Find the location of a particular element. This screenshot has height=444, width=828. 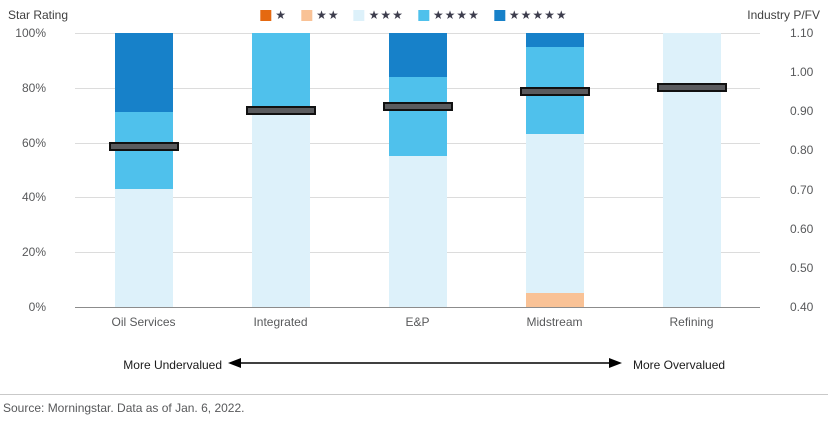

legend-item-4-star: ★★★★ is located at coordinates (448, 15).